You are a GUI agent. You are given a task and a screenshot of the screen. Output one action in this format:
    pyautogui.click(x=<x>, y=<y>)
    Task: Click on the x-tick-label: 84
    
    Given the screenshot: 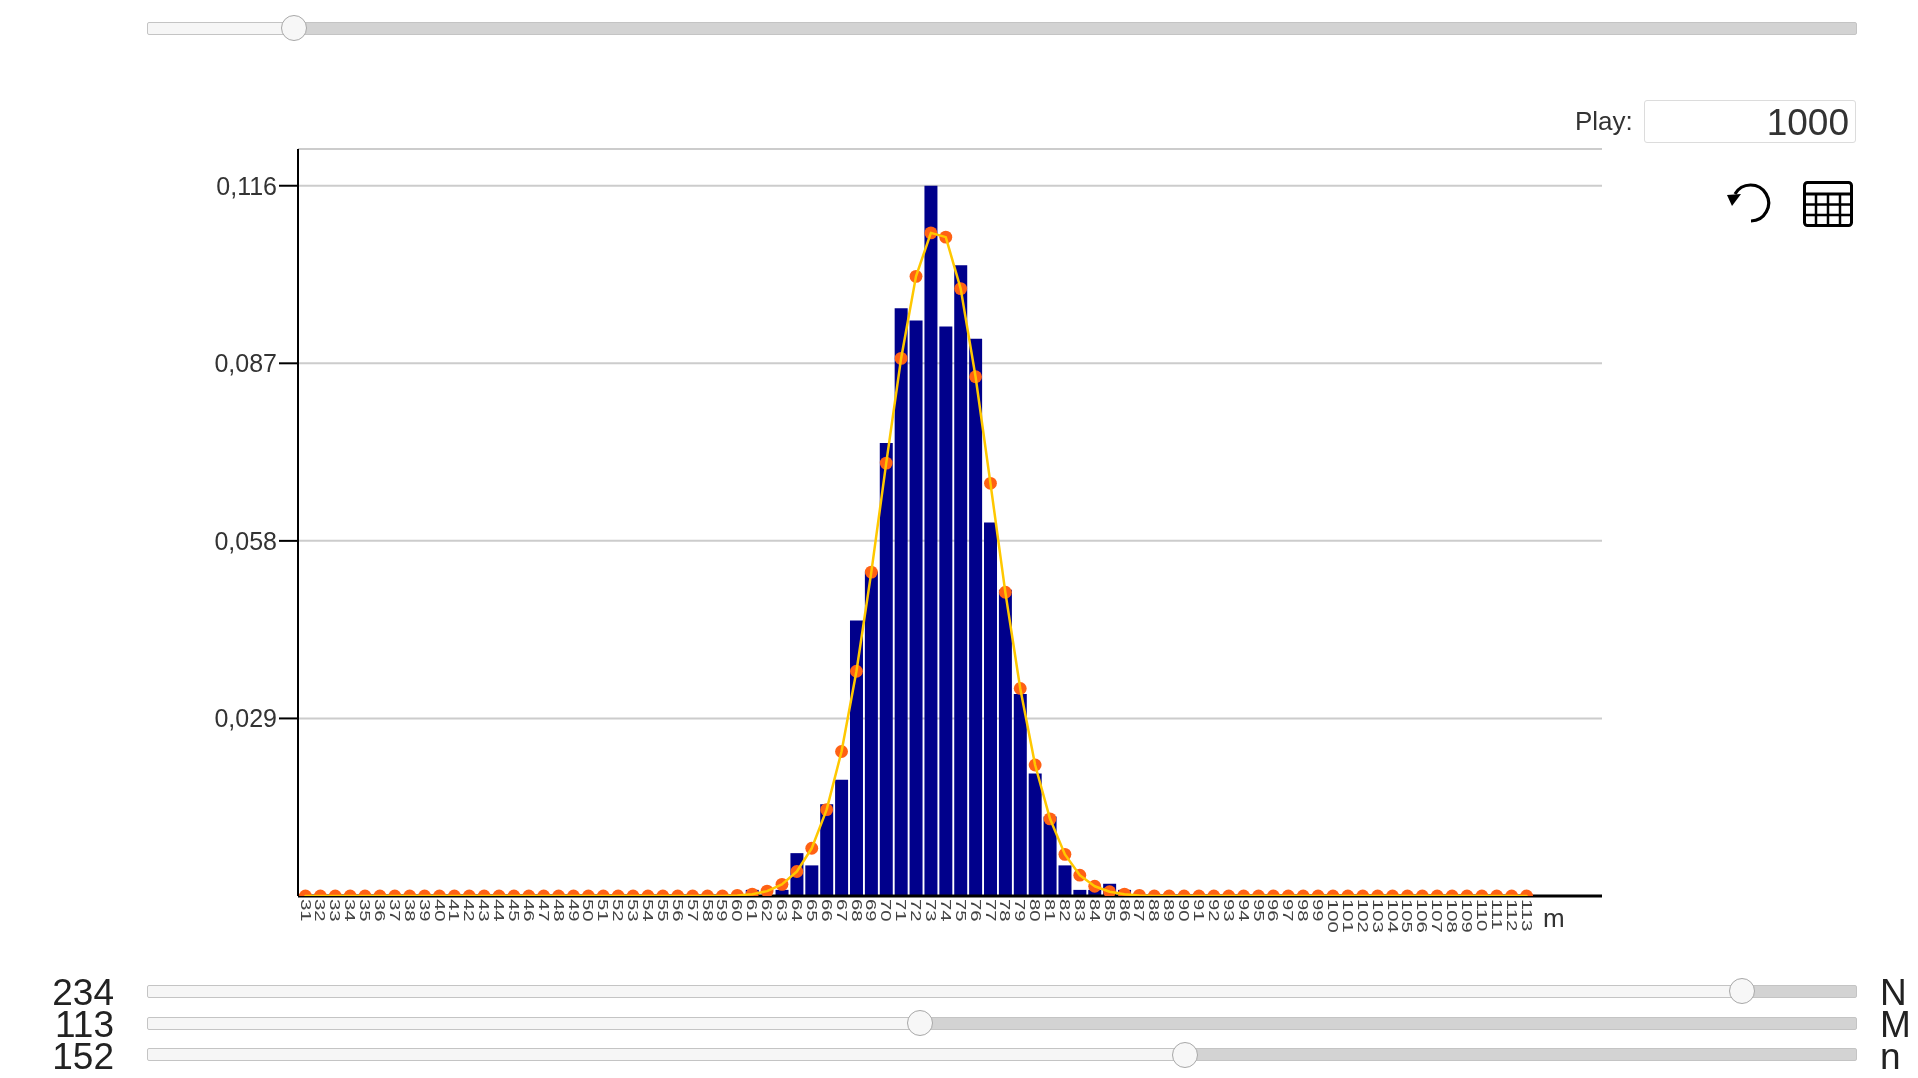 What is the action you would take?
    pyautogui.click(x=1094, y=910)
    